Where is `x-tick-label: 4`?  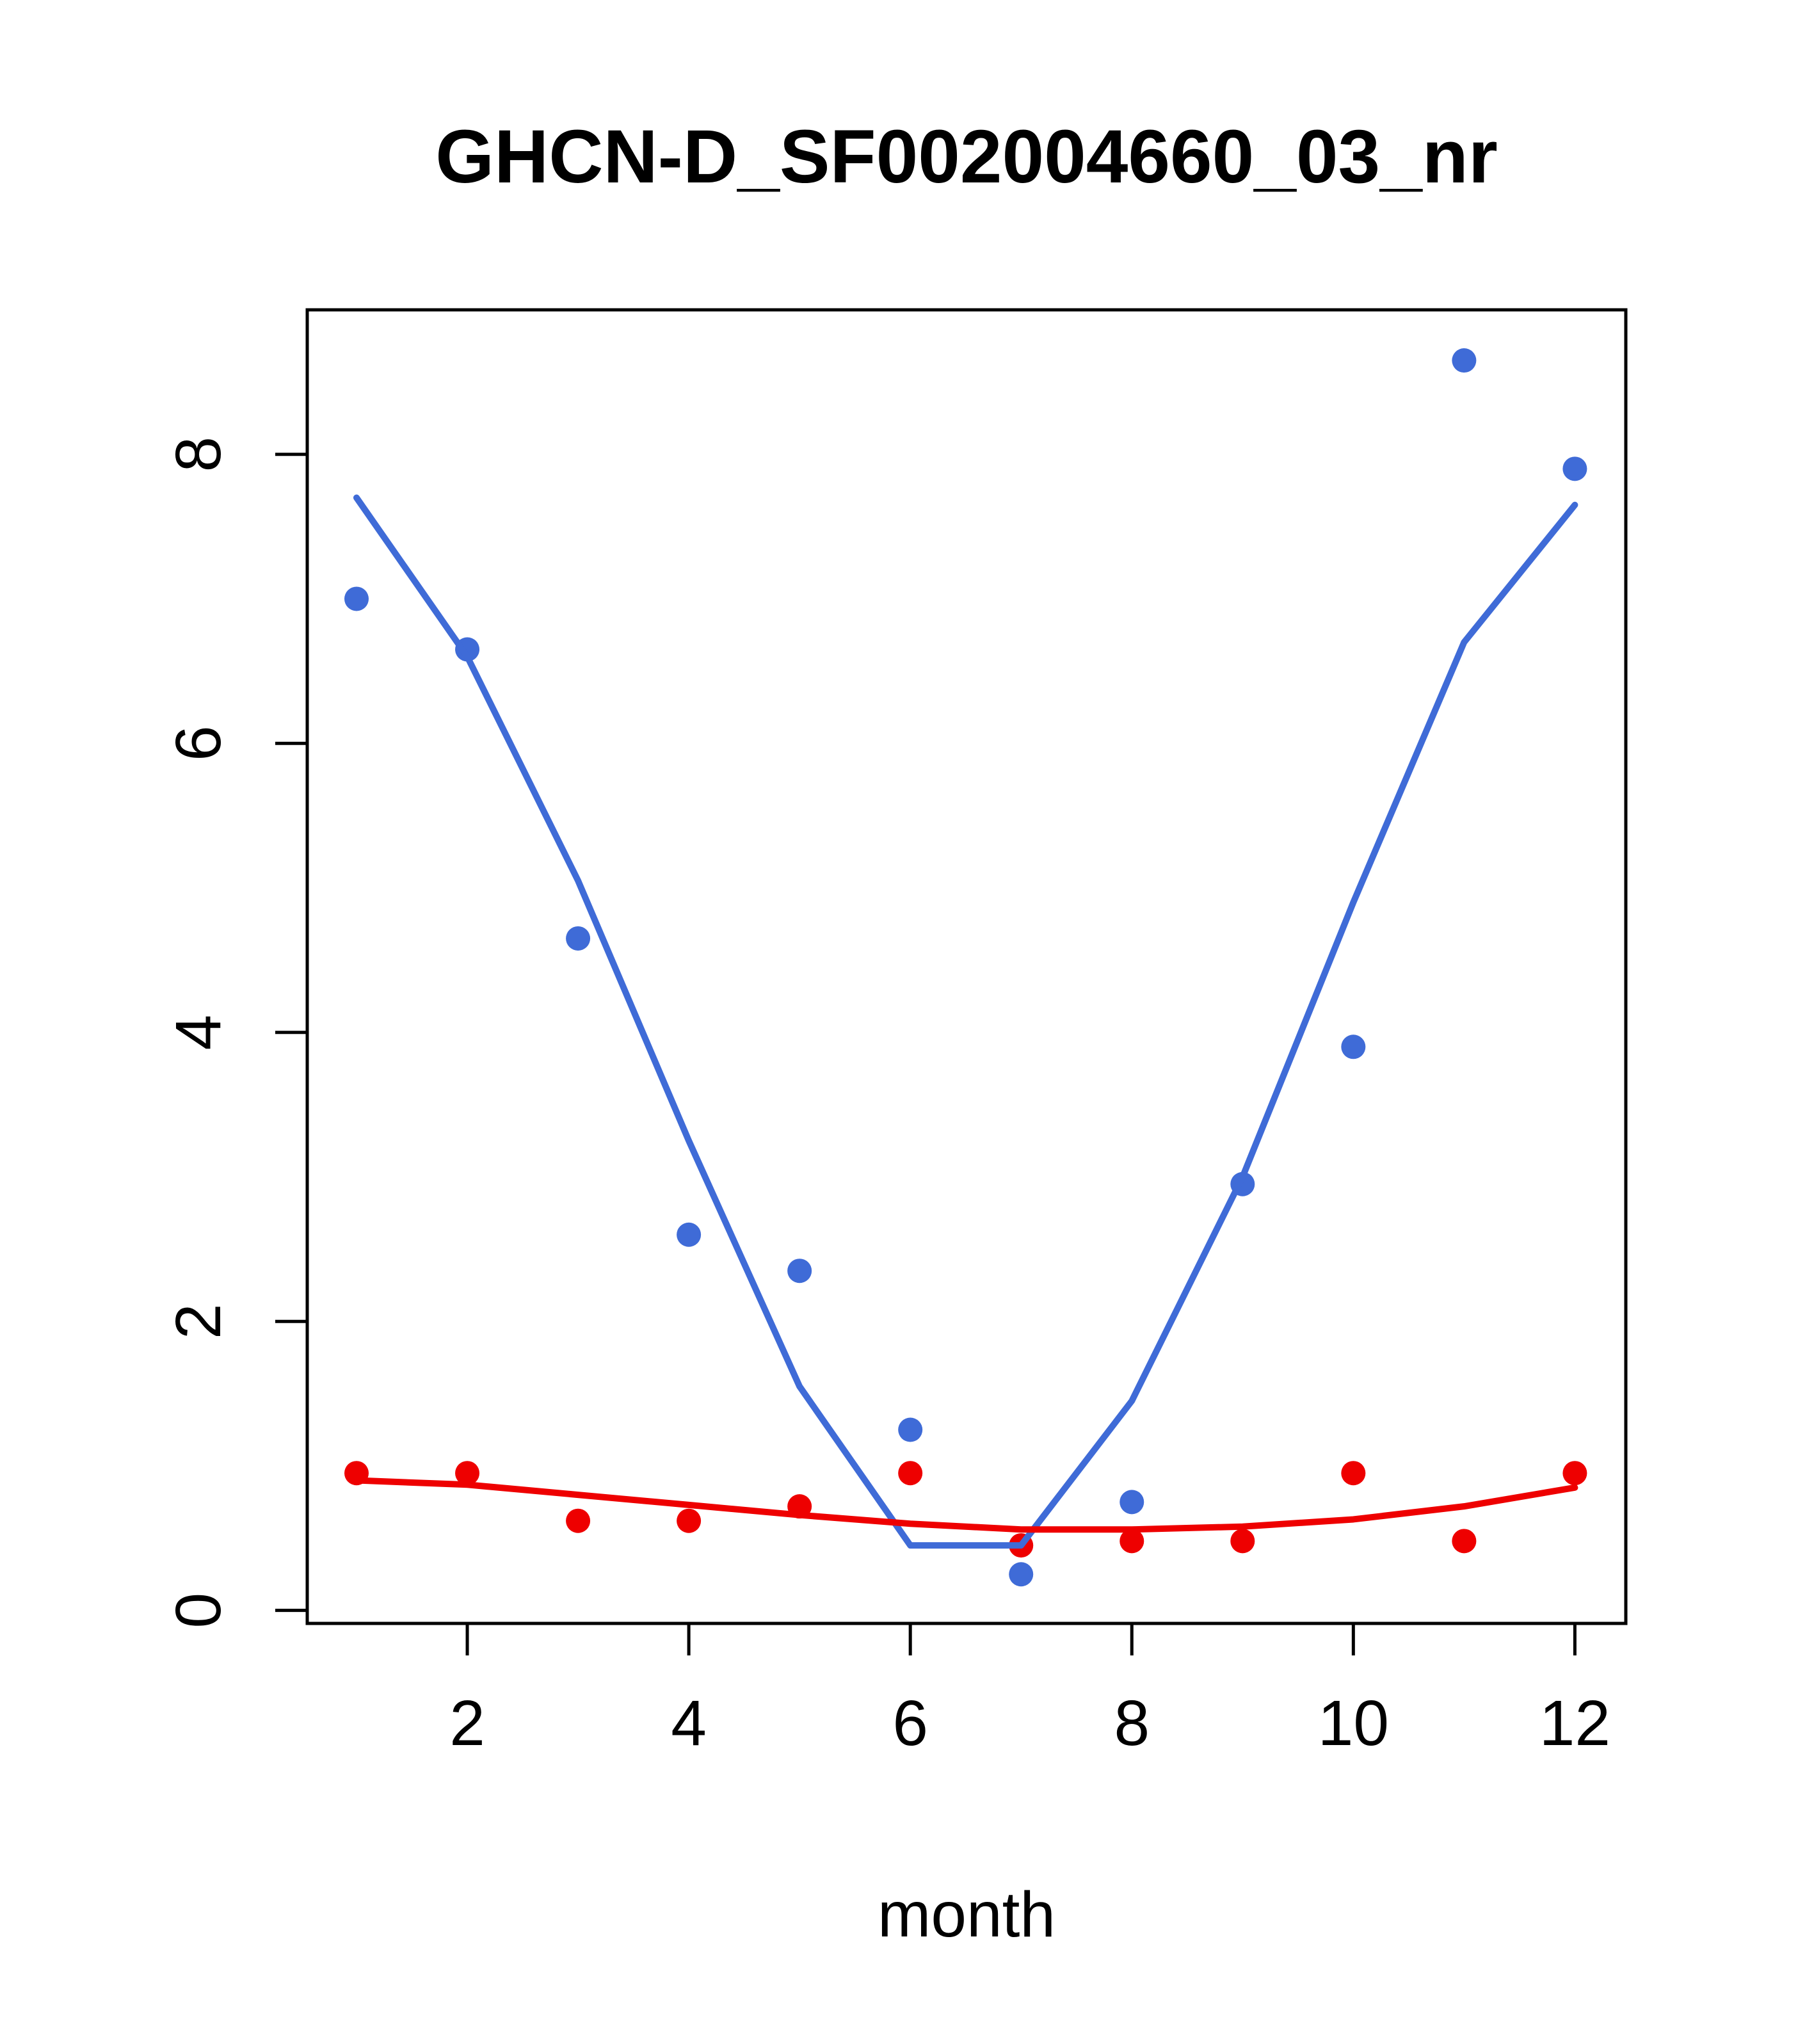 x-tick-label: 4 is located at coordinates (689, 1723).